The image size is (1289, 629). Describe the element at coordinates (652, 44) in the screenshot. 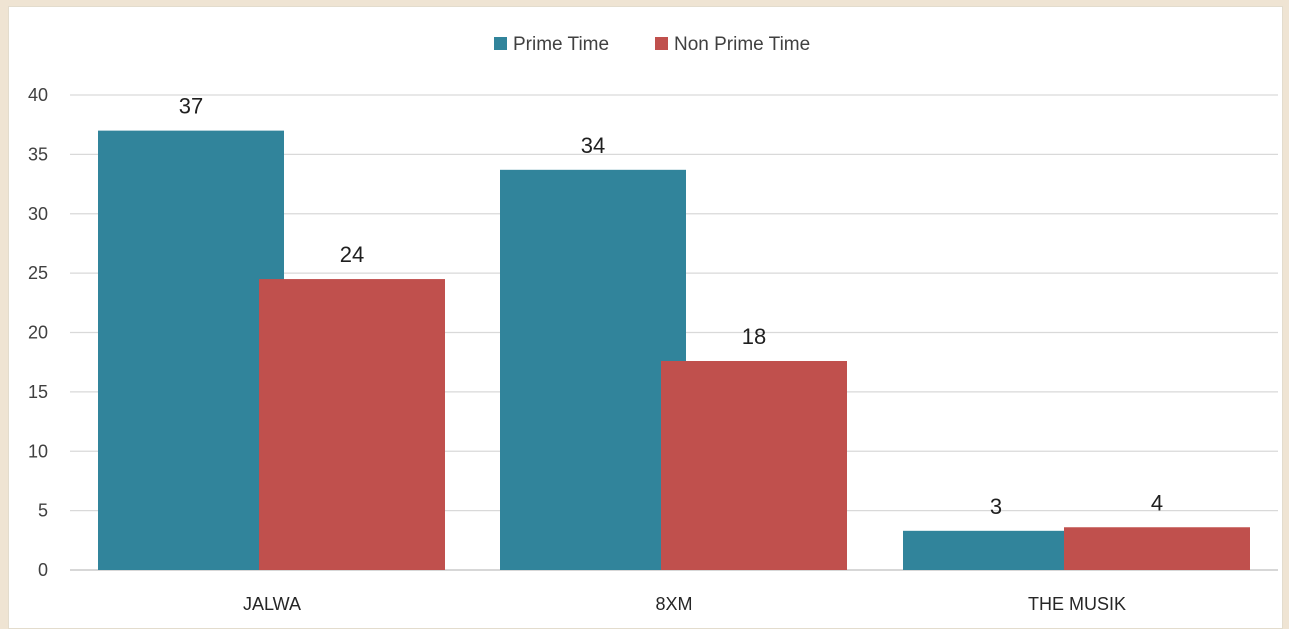

I see `legend: Prime Time Non Prime Time` at that location.